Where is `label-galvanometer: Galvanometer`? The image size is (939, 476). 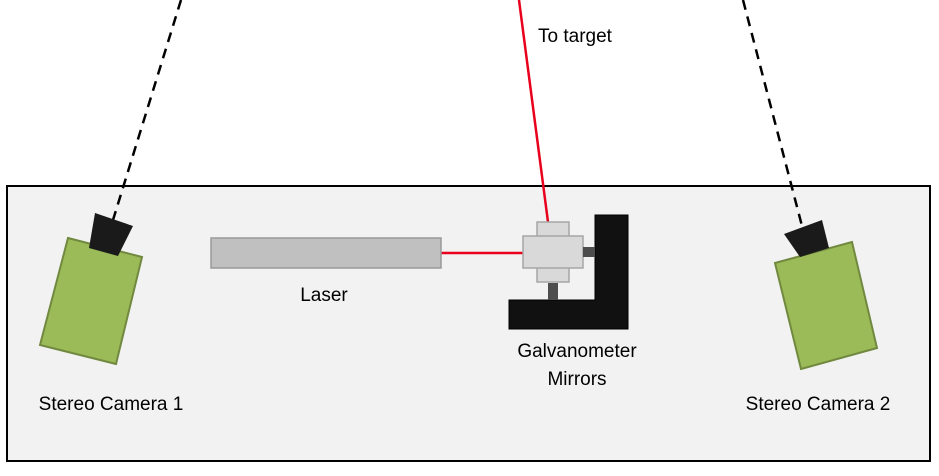 label-galvanometer: Galvanometer is located at coordinates (577, 351).